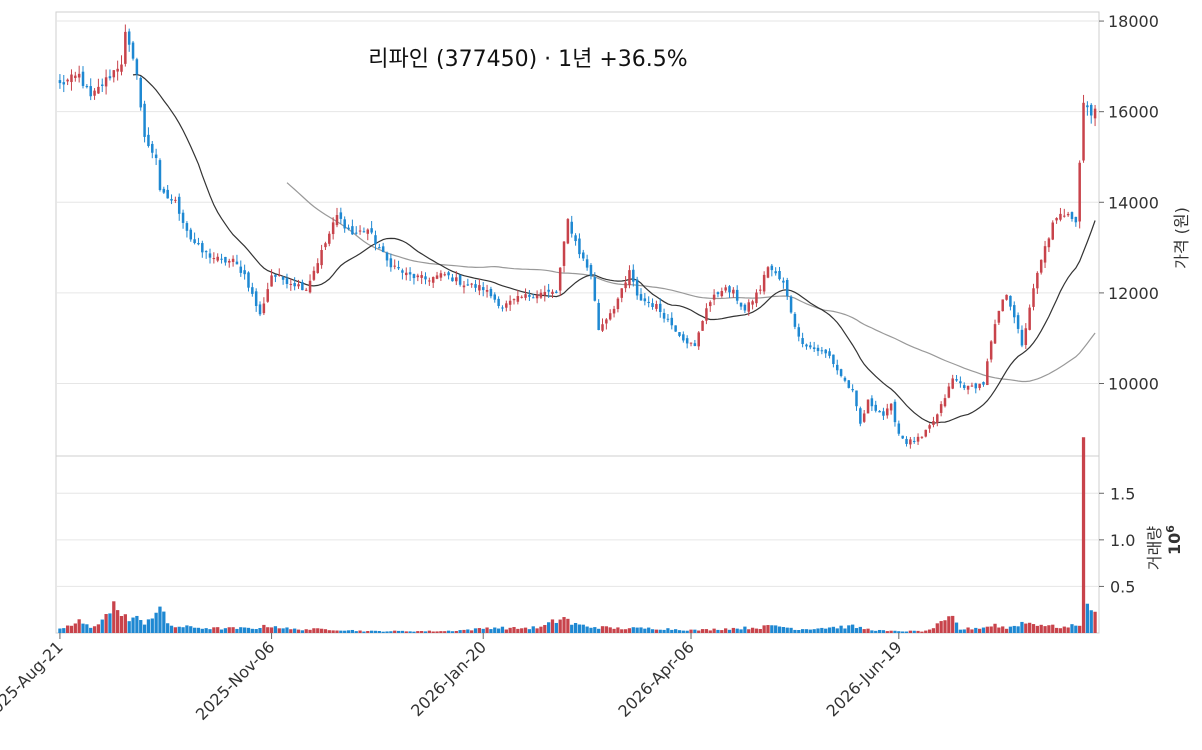 The image size is (1202, 750). What do you see at coordinates (1154, 548) in the screenshot?
I see `volume-axis-label: 거래량` at bounding box center [1154, 548].